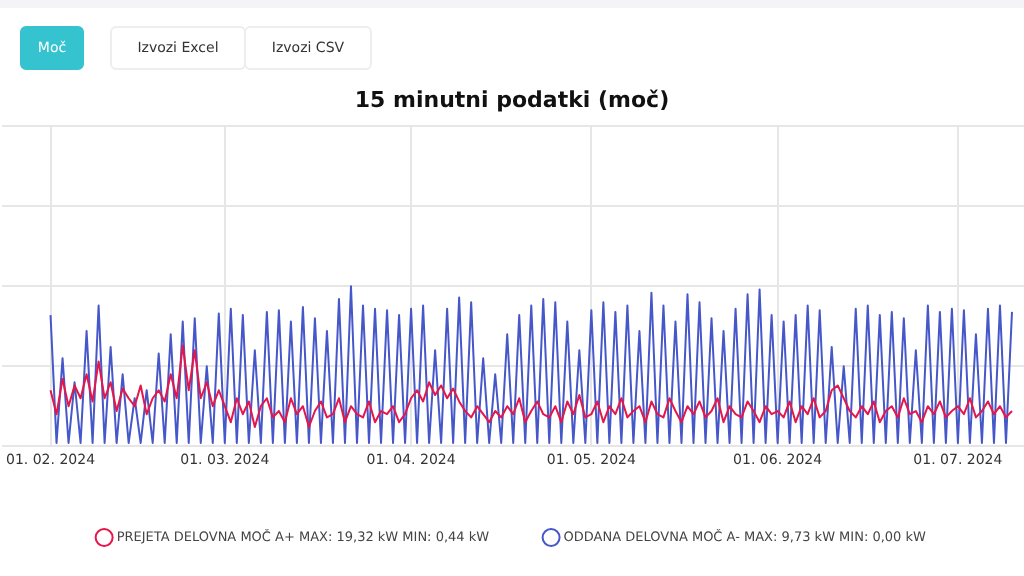 This screenshot has height=576, width=1024. I want to click on chart-title: 15 minutni podatki (moč), so click(512, 99).